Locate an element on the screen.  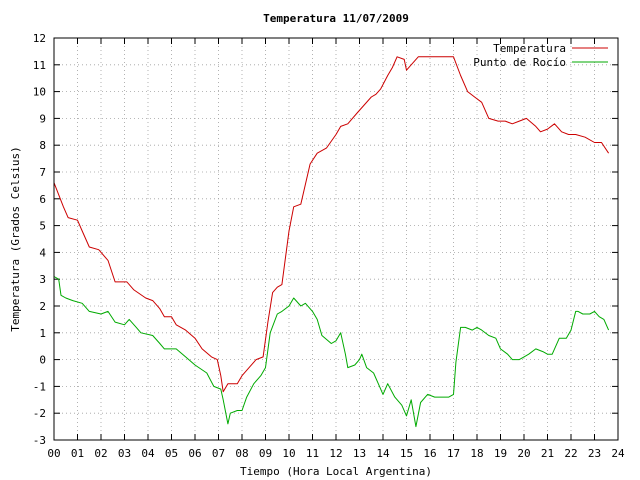
y-tick-label: 7 is located at coordinates (42, 172).